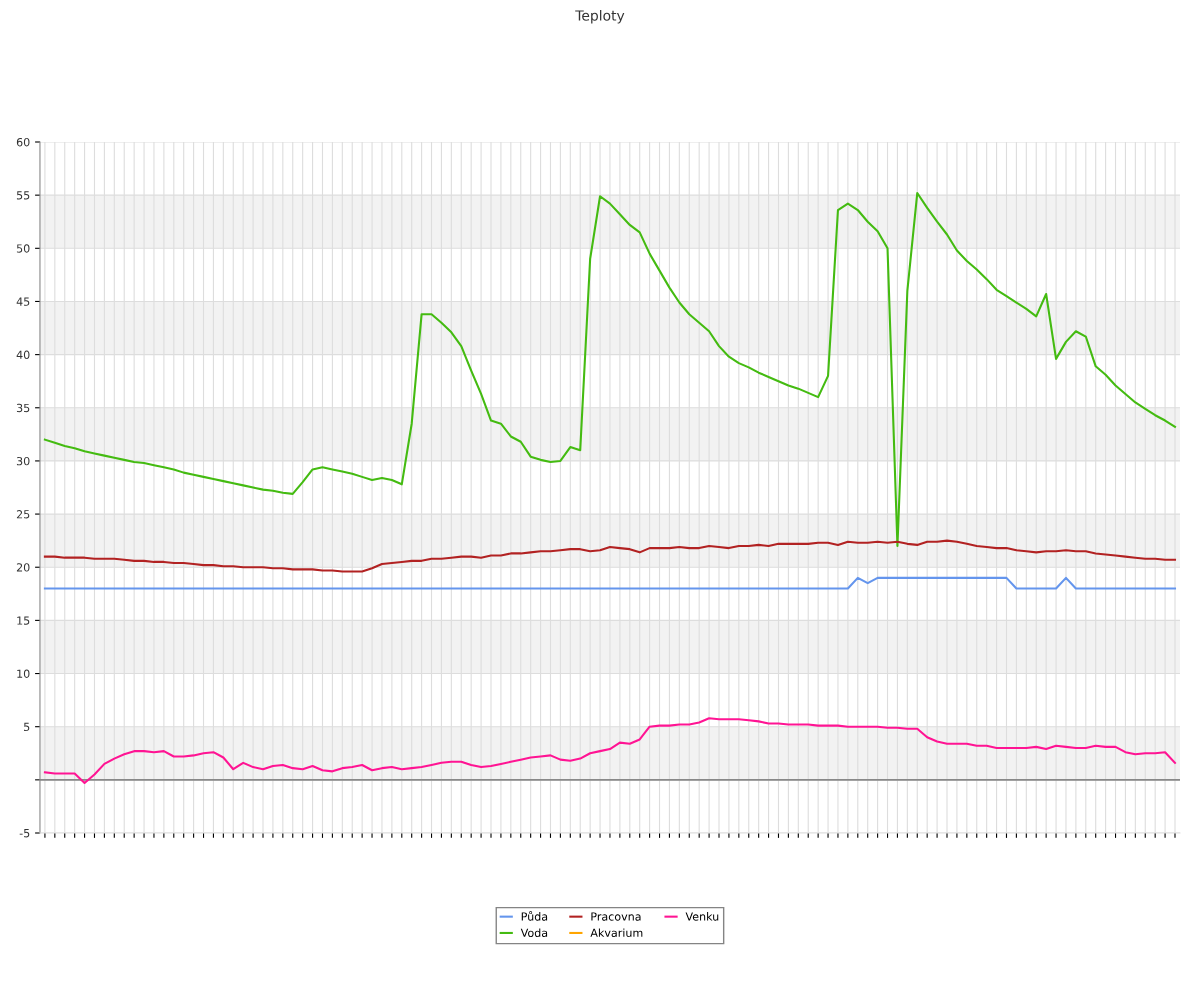  What do you see at coordinates (24, 833) in the screenshot?
I see `y-tick-label: -5` at bounding box center [24, 833].